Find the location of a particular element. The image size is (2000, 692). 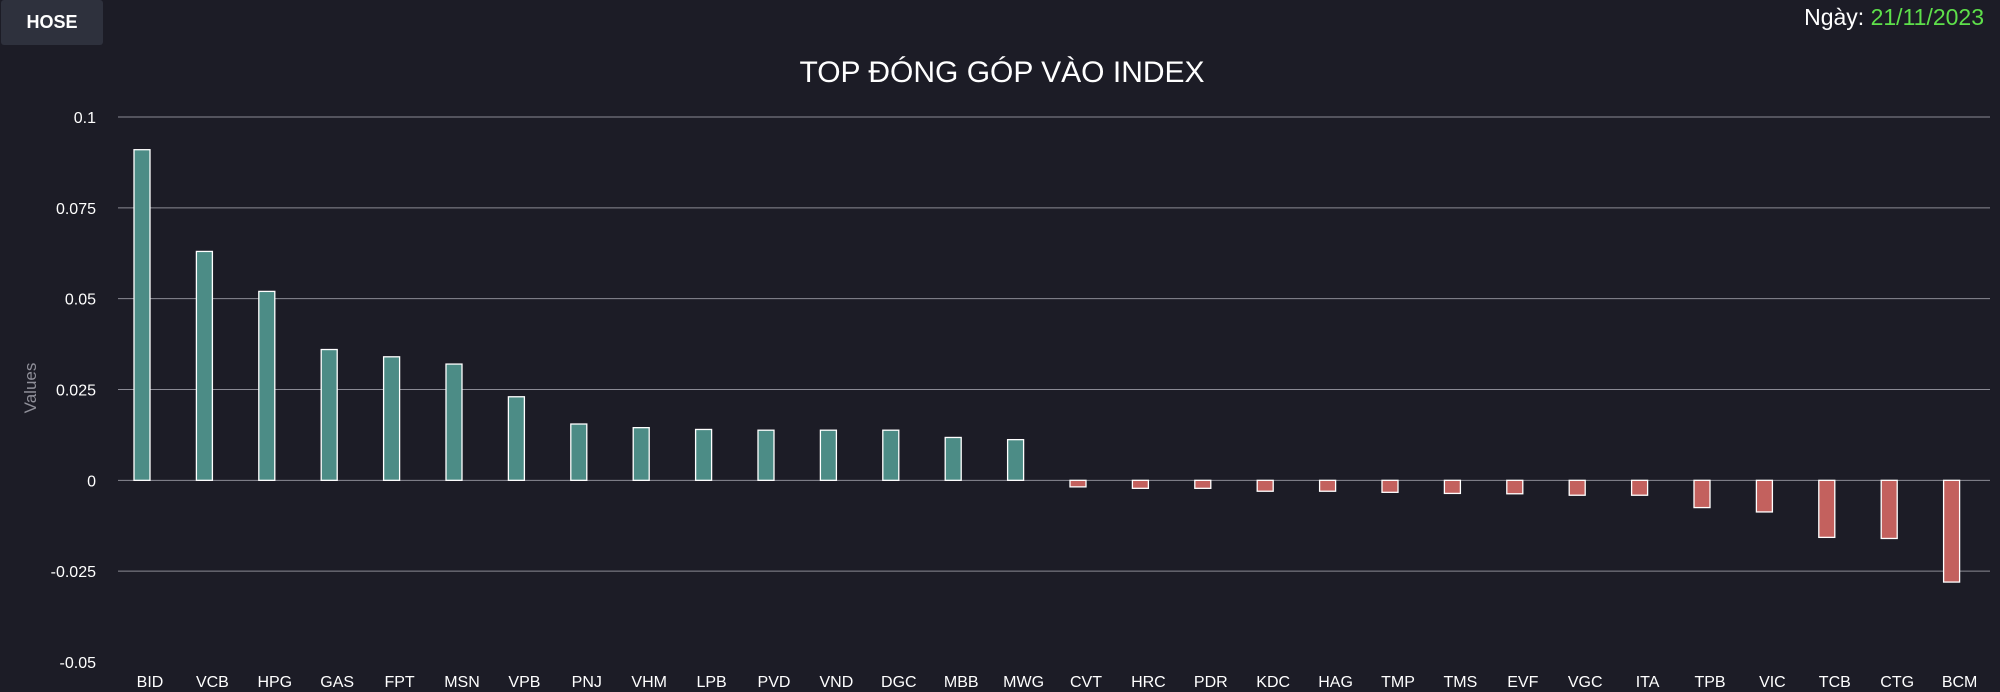

y-tick-labels: 0.1 0.075 0.05 0.025 0 -0.025 -0.05 is located at coordinates (73, 391).